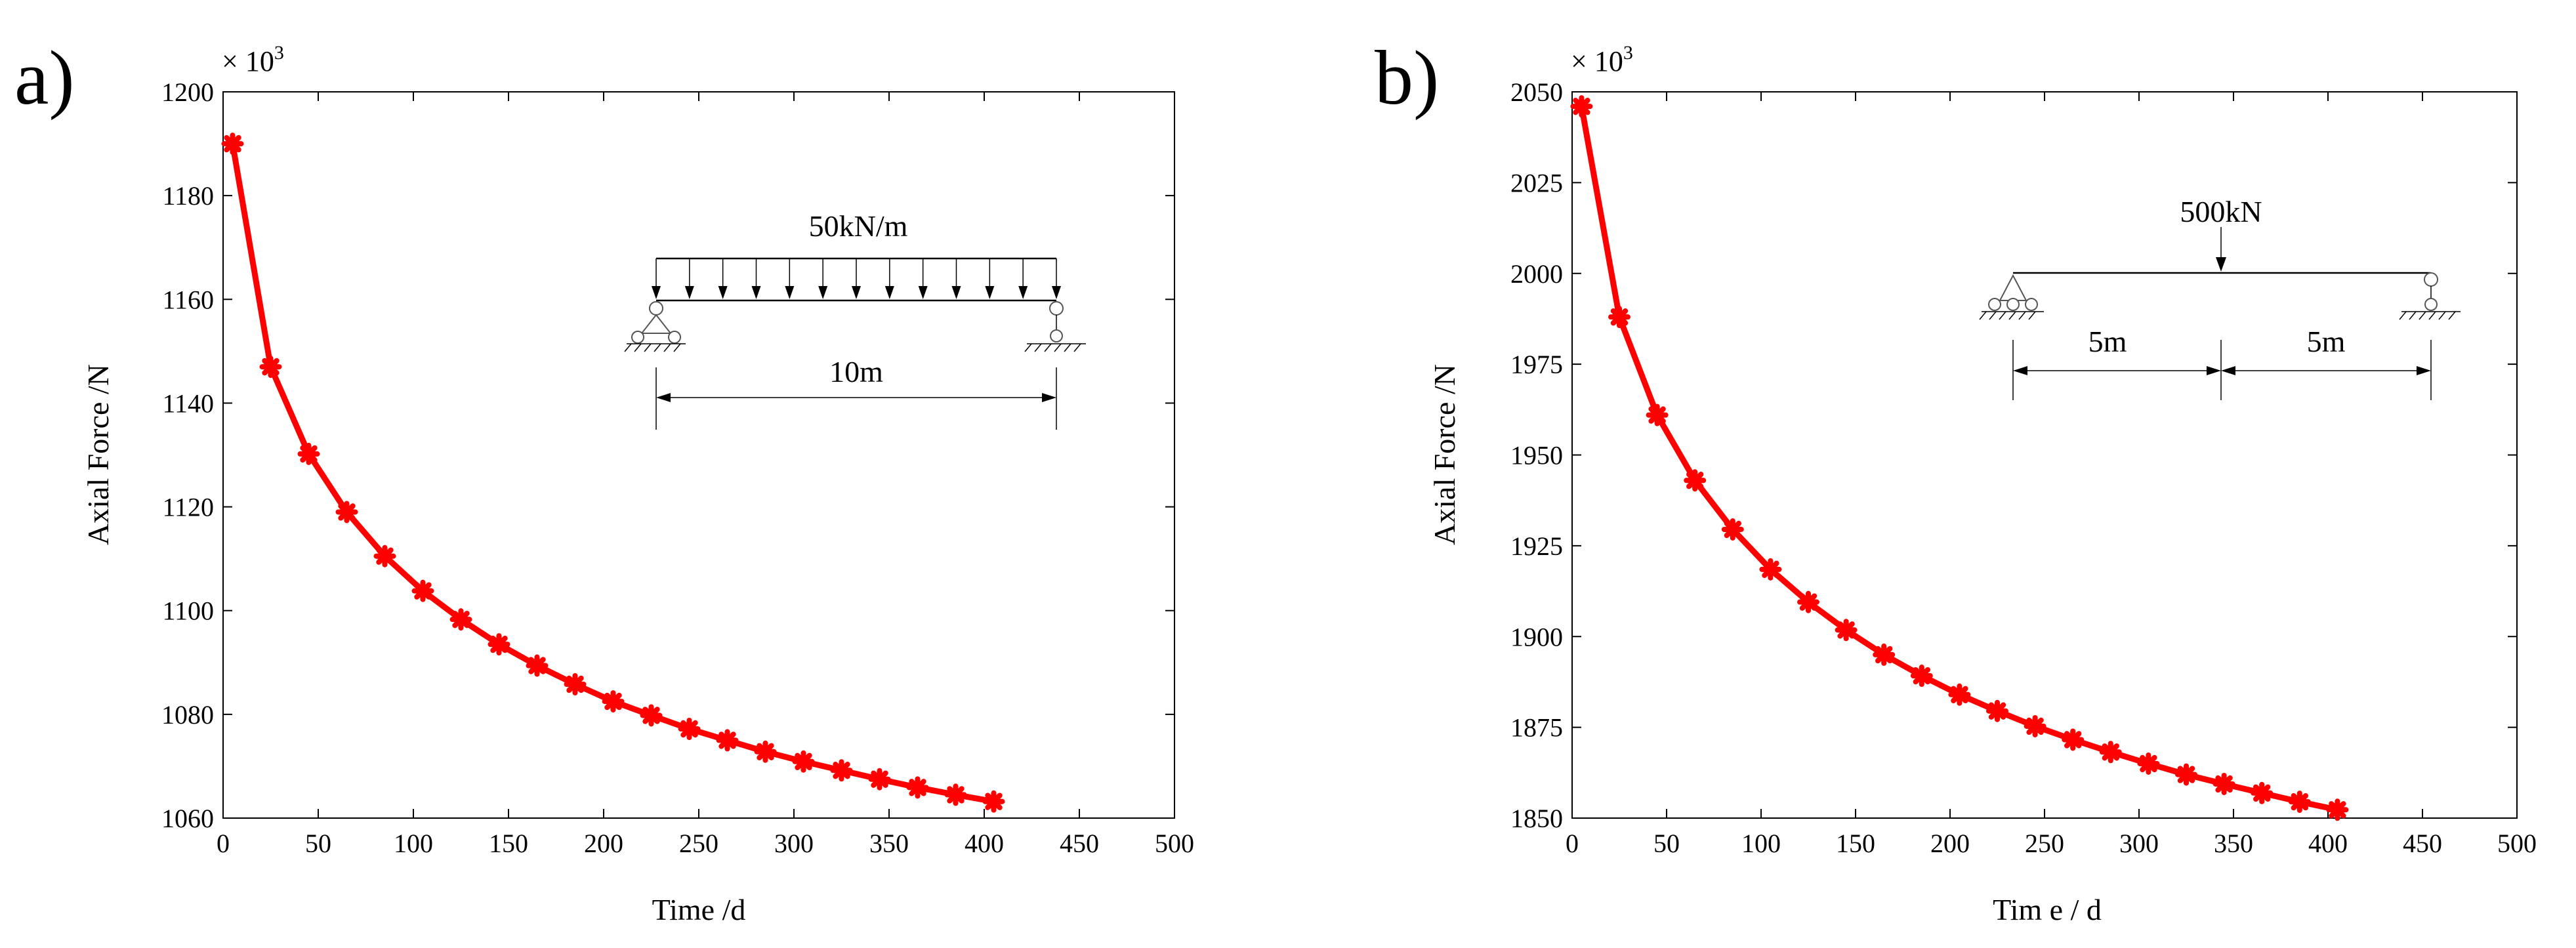  What do you see at coordinates (2222, 370) in the screenshot?
I see `panel-b-span-dimension` at bounding box center [2222, 370].